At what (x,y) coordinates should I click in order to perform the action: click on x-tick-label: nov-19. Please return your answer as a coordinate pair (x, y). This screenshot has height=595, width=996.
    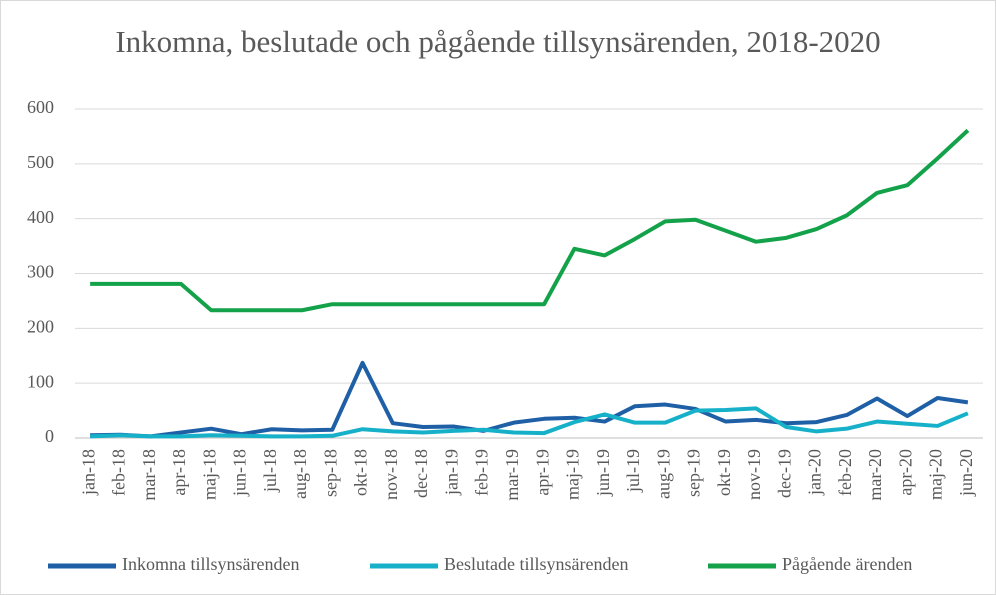
    Looking at the image, I should click on (754, 474).